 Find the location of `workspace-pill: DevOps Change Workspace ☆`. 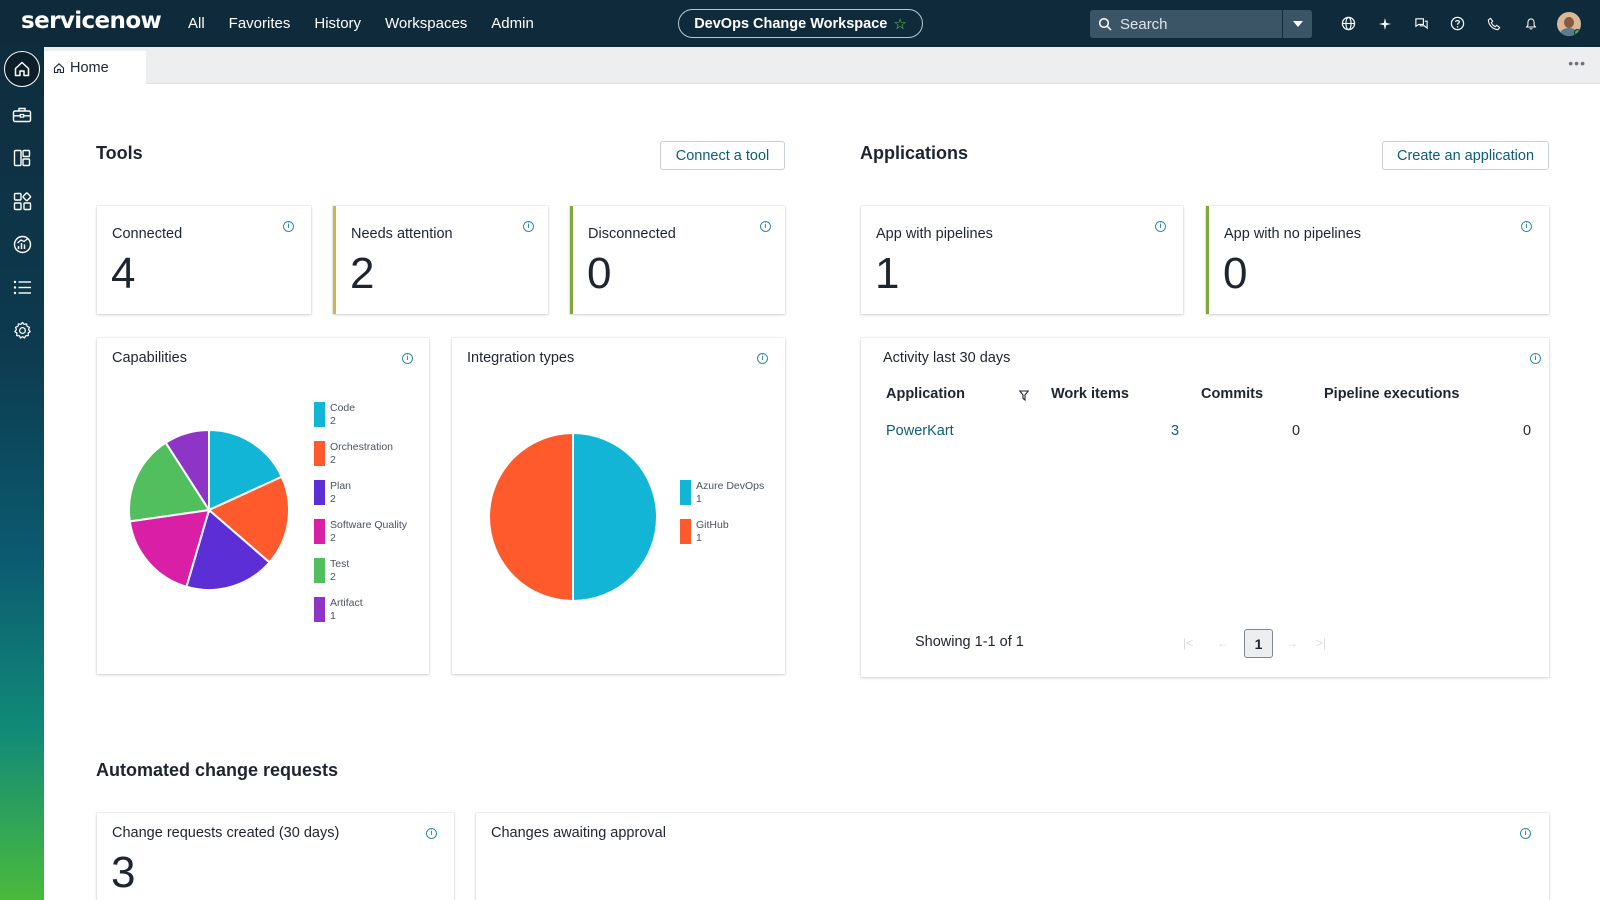

workspace-pill: DevOps Change Workspace ☆ is located at coordinates (800, 23).